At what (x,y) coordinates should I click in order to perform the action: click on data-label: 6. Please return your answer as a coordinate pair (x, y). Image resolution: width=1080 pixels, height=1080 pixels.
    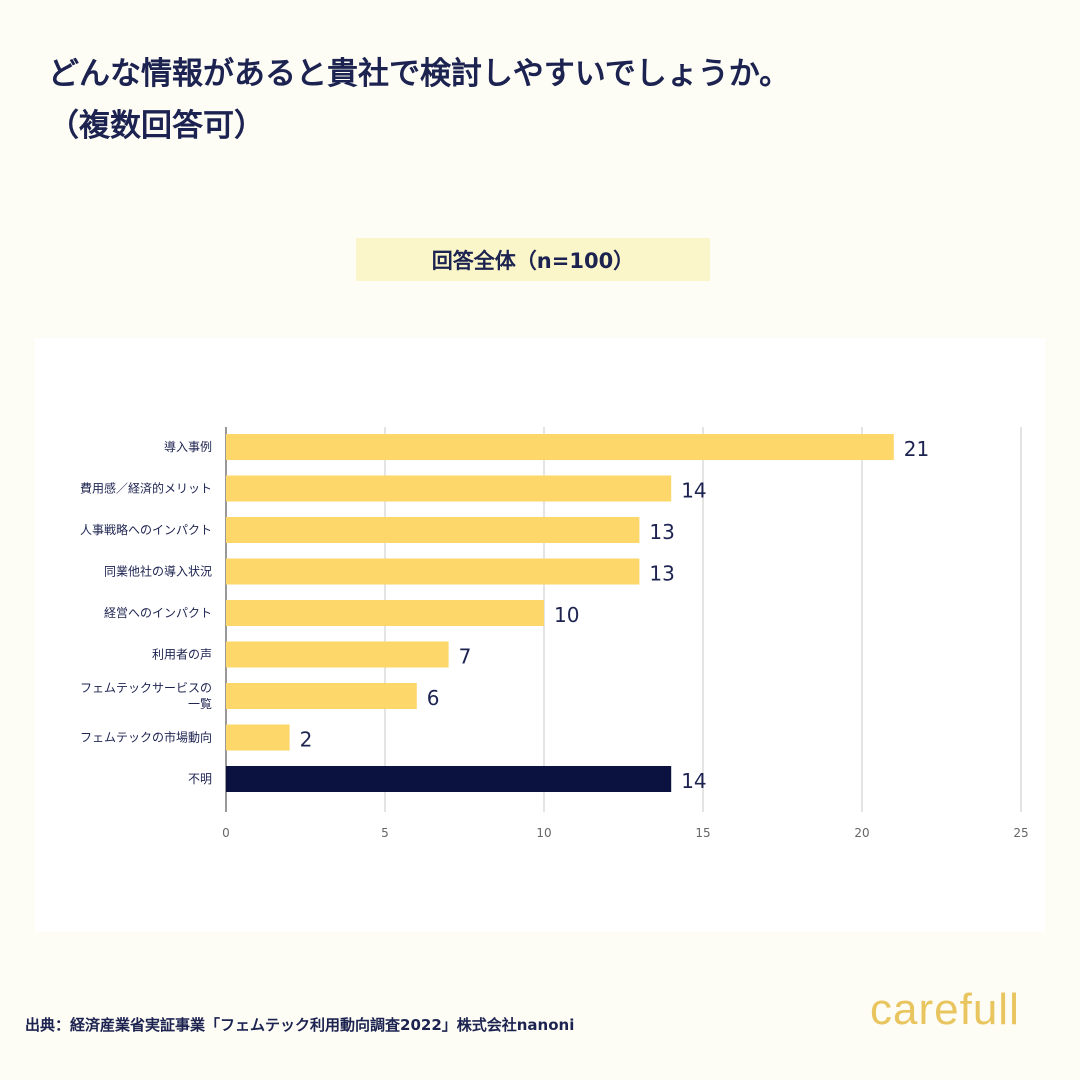
    Looking at the image, I should click on (433, 698).